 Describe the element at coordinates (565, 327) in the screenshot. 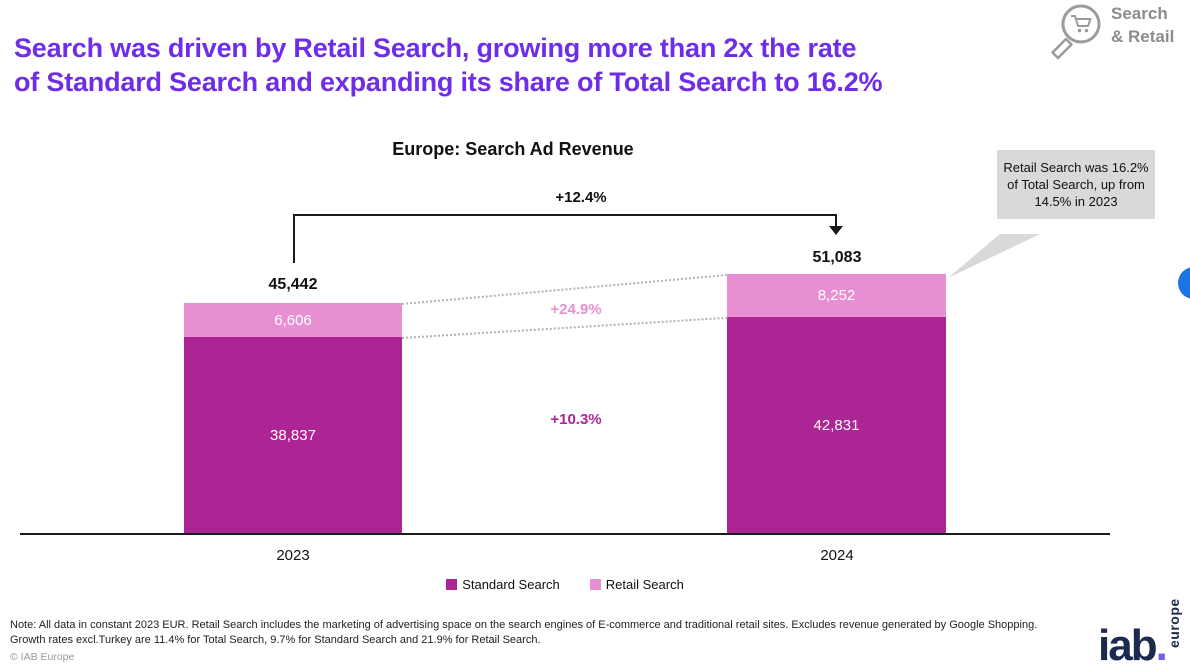

I see `standard-connector-line` at that location.